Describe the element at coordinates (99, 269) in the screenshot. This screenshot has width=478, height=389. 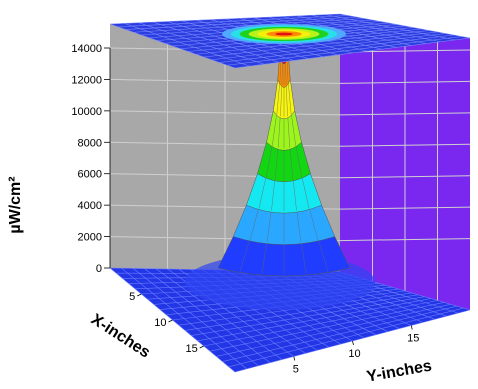
I see `z-tick-label: 0` at that location.